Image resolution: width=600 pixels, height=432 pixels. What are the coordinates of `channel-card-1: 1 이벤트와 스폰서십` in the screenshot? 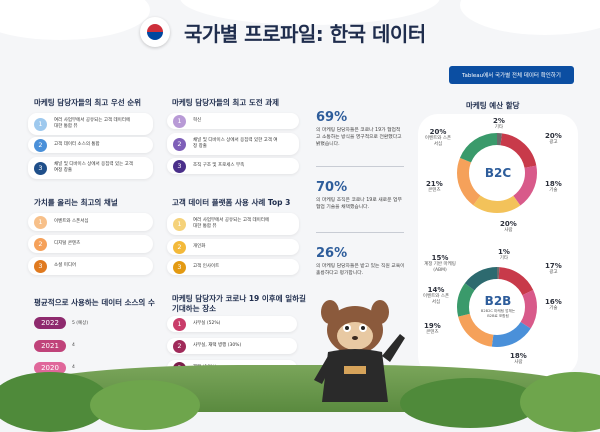 It's located at (90, 222).